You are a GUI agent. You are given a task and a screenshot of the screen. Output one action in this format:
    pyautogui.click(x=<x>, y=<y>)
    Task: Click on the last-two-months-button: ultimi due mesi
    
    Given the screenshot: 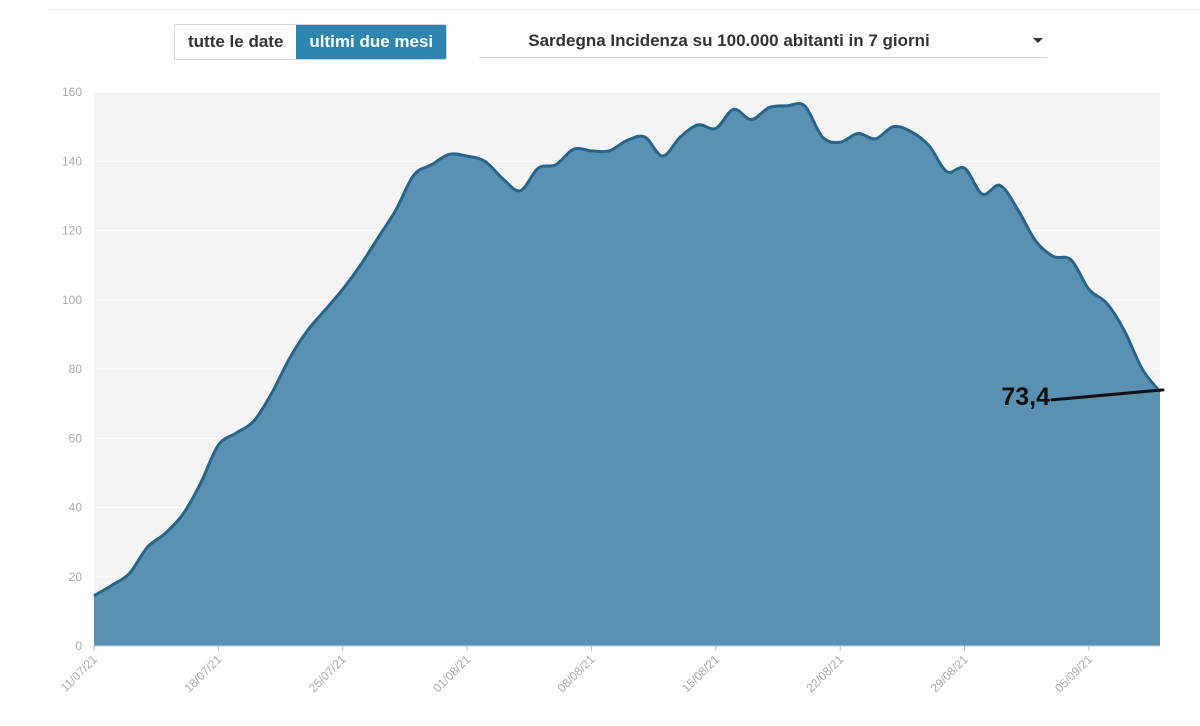 What is the action you would take?
    pyautogui.click(x=371, y=42)
    